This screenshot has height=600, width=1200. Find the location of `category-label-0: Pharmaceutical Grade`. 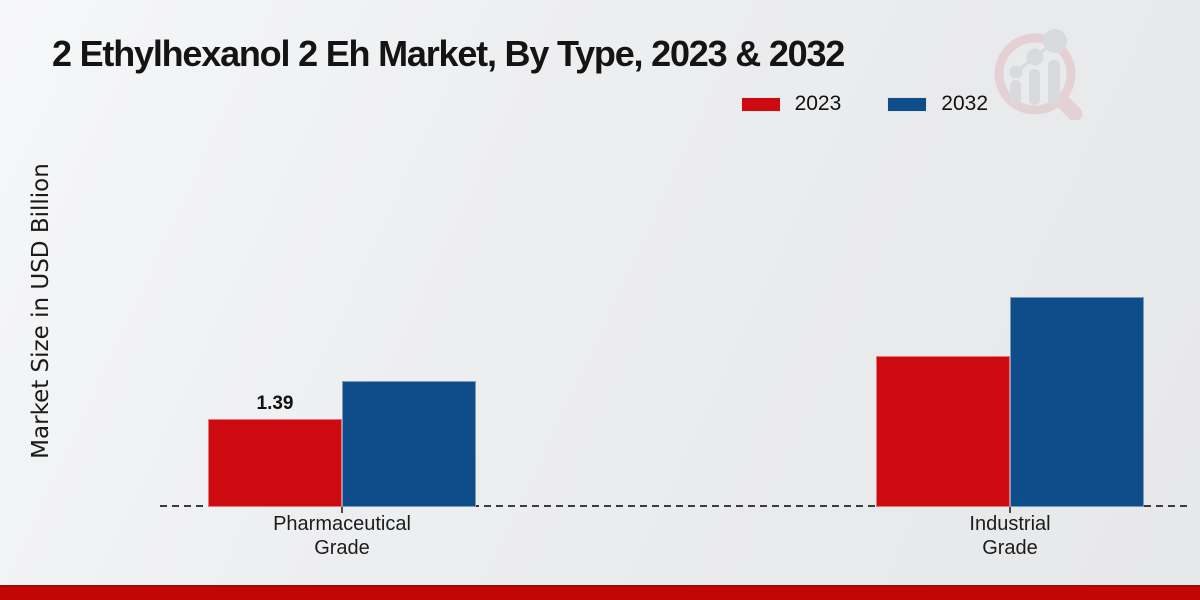

category-label-0: Pharmaceutical Grade is located at coordinates (342, 536).